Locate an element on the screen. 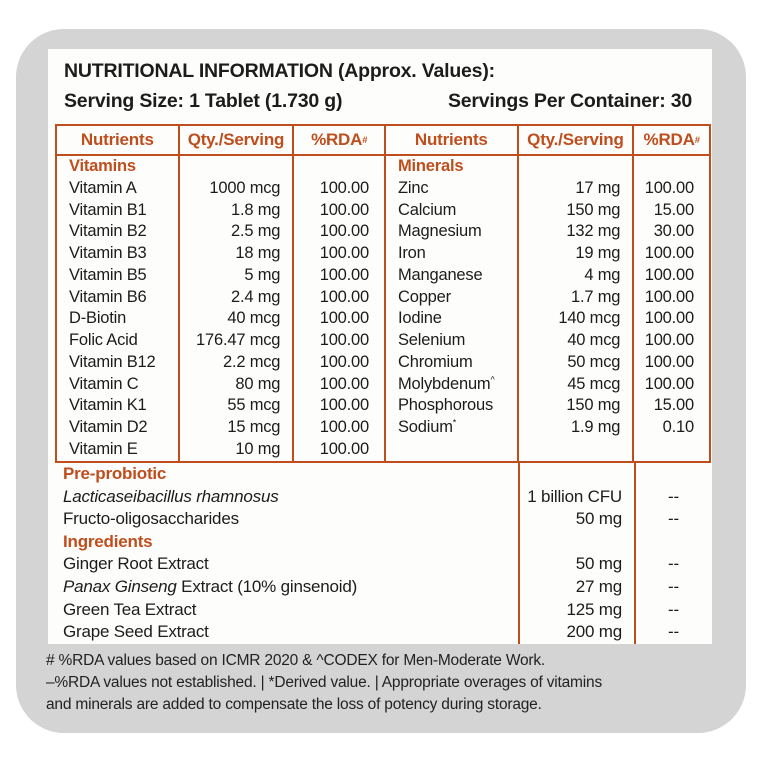 This screenshot has height=760, width=760. nutrient-rda: 30.00 is located at coordinates (673, 231).